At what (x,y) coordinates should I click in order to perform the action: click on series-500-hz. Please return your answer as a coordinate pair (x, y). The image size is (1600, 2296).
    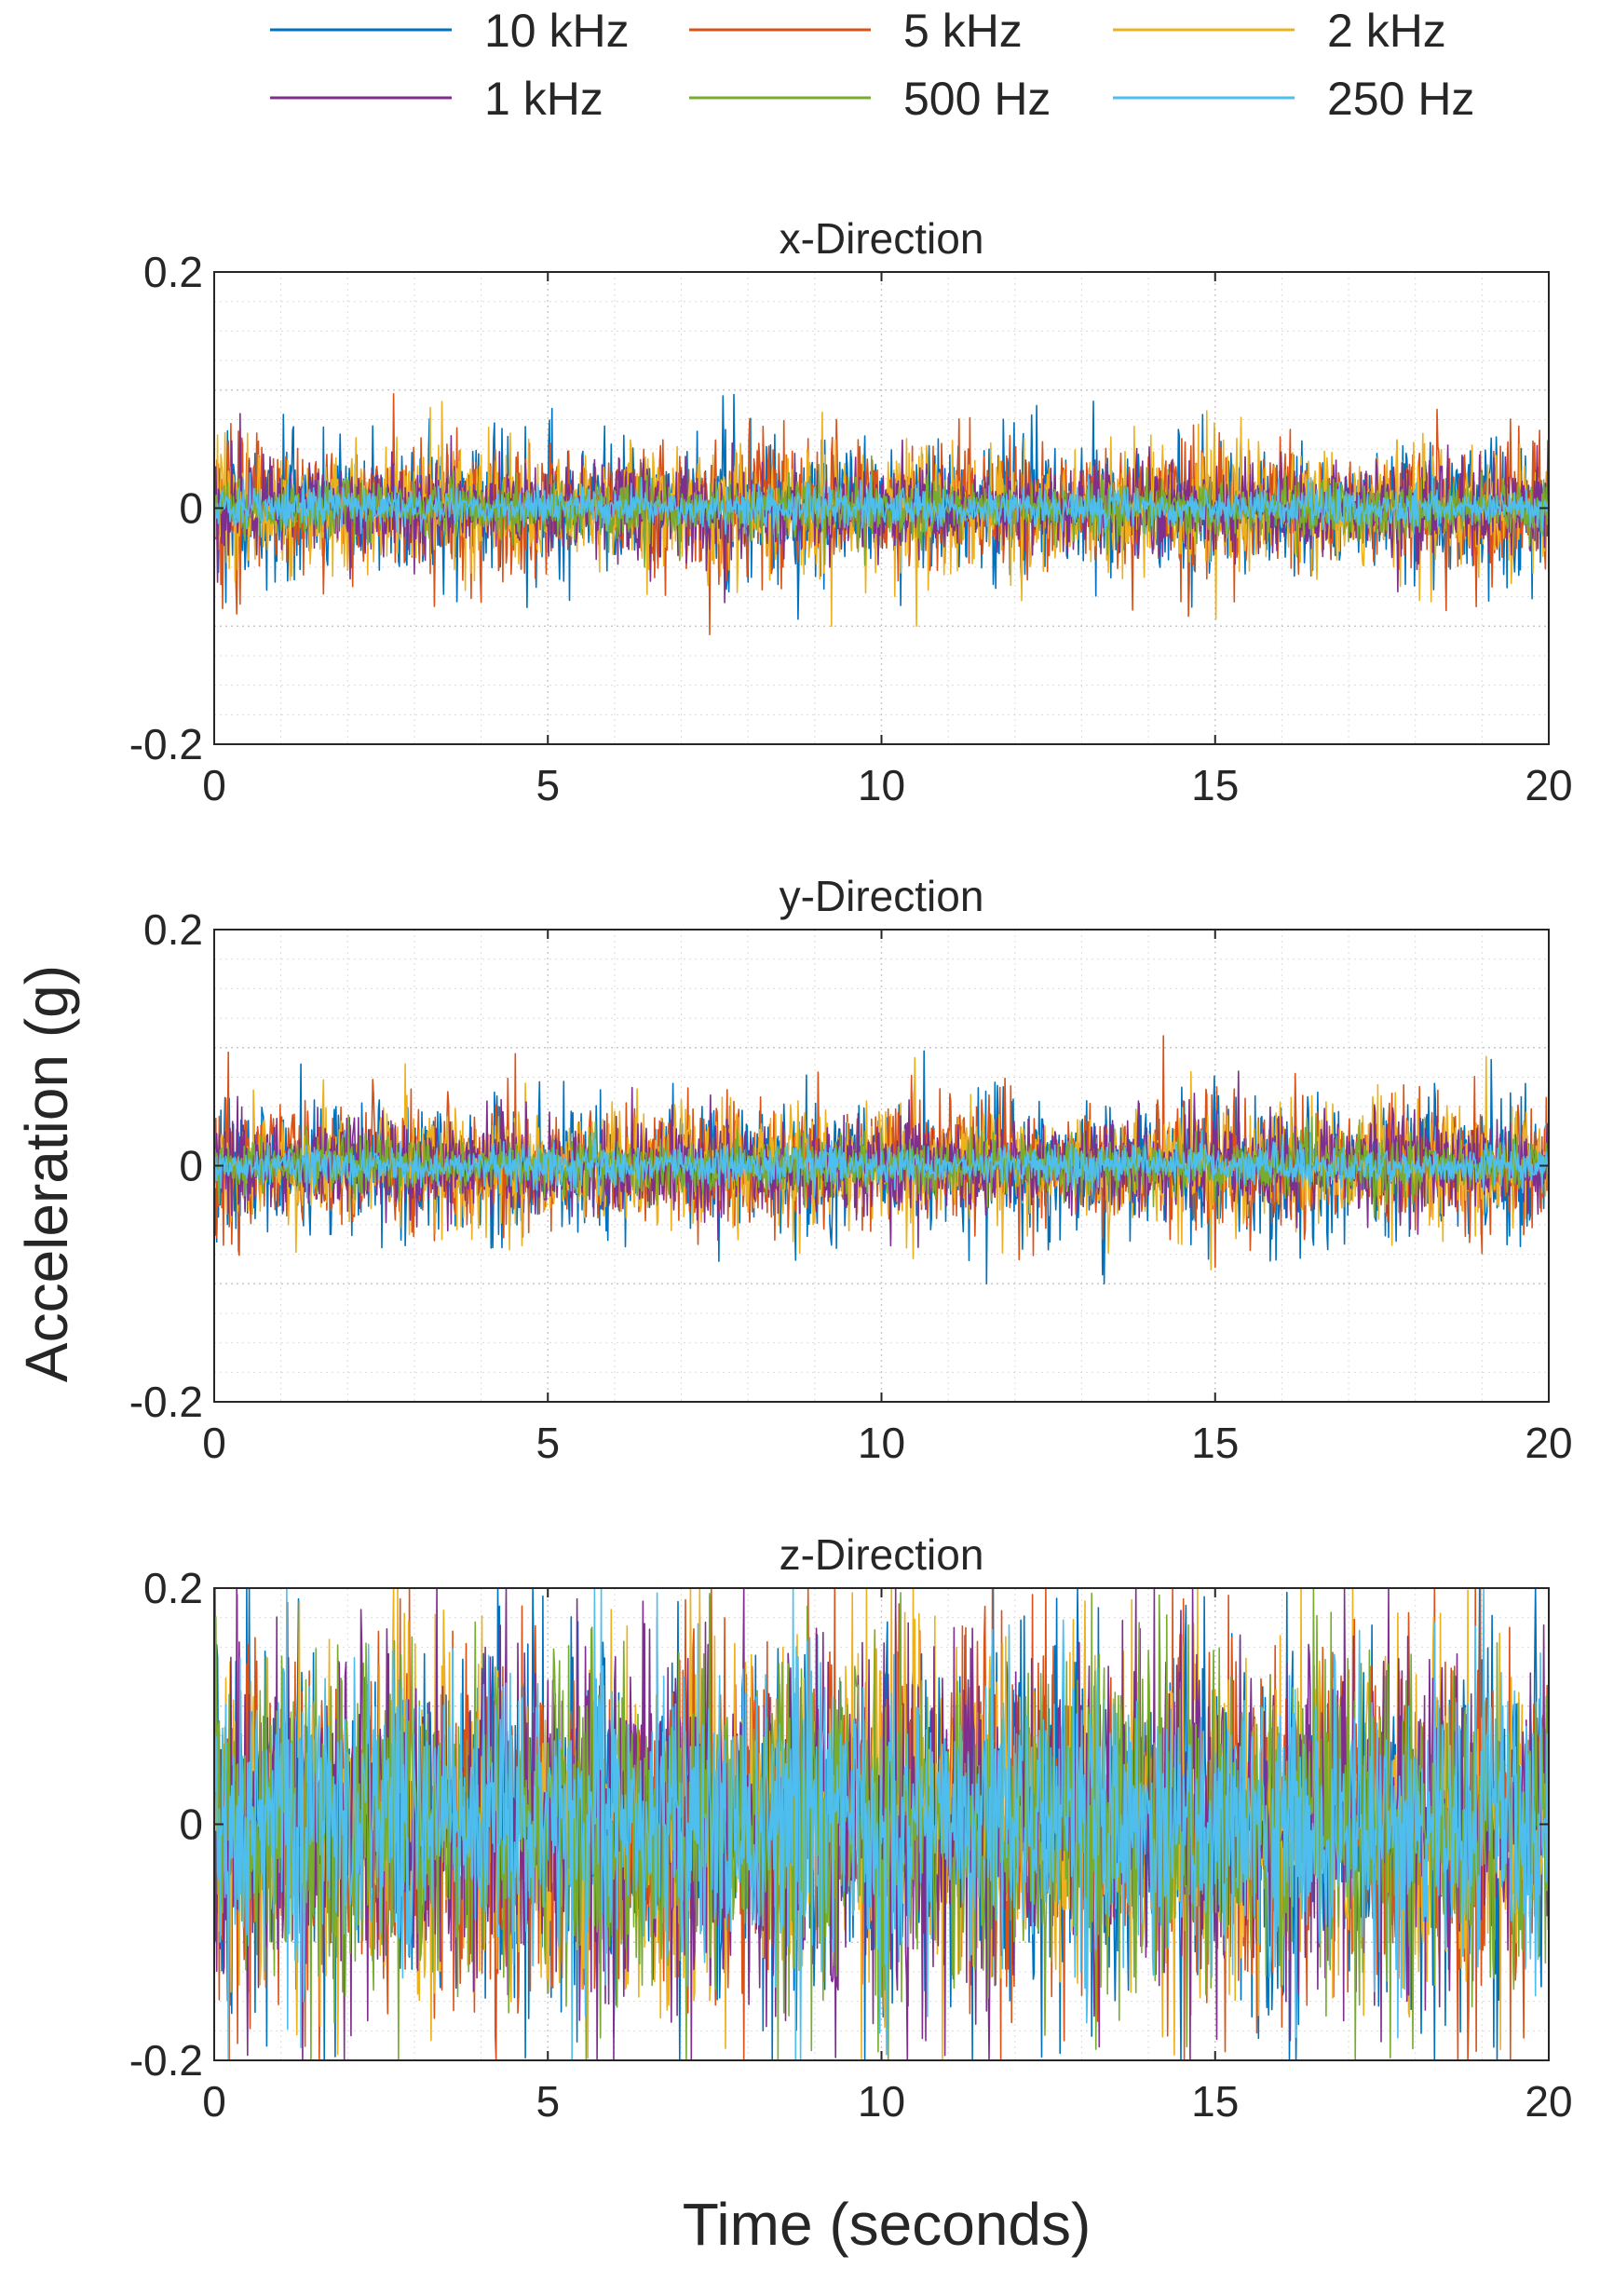
    Looking at the image, I should click on (881, 1165).